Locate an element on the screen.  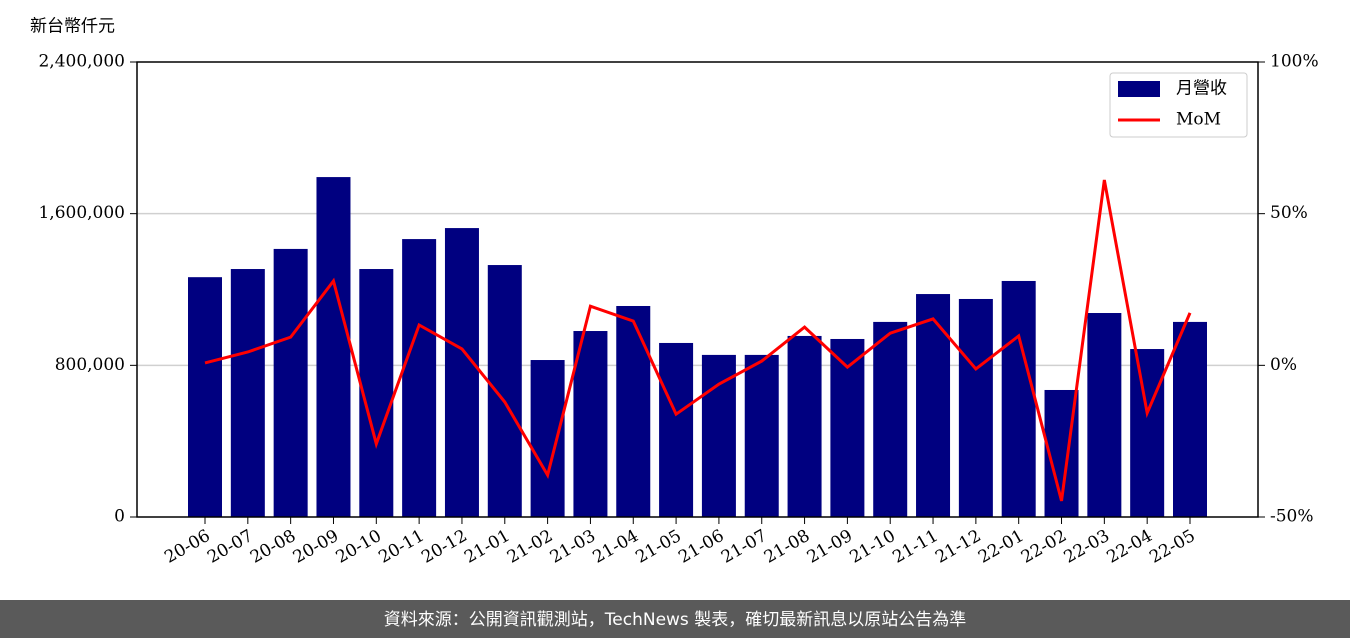
footer-text: 資料來源：公開資訊觀測站，TechNews 製表，確切最新訊息以原站公告為準 is located at coordinates (675, 620).